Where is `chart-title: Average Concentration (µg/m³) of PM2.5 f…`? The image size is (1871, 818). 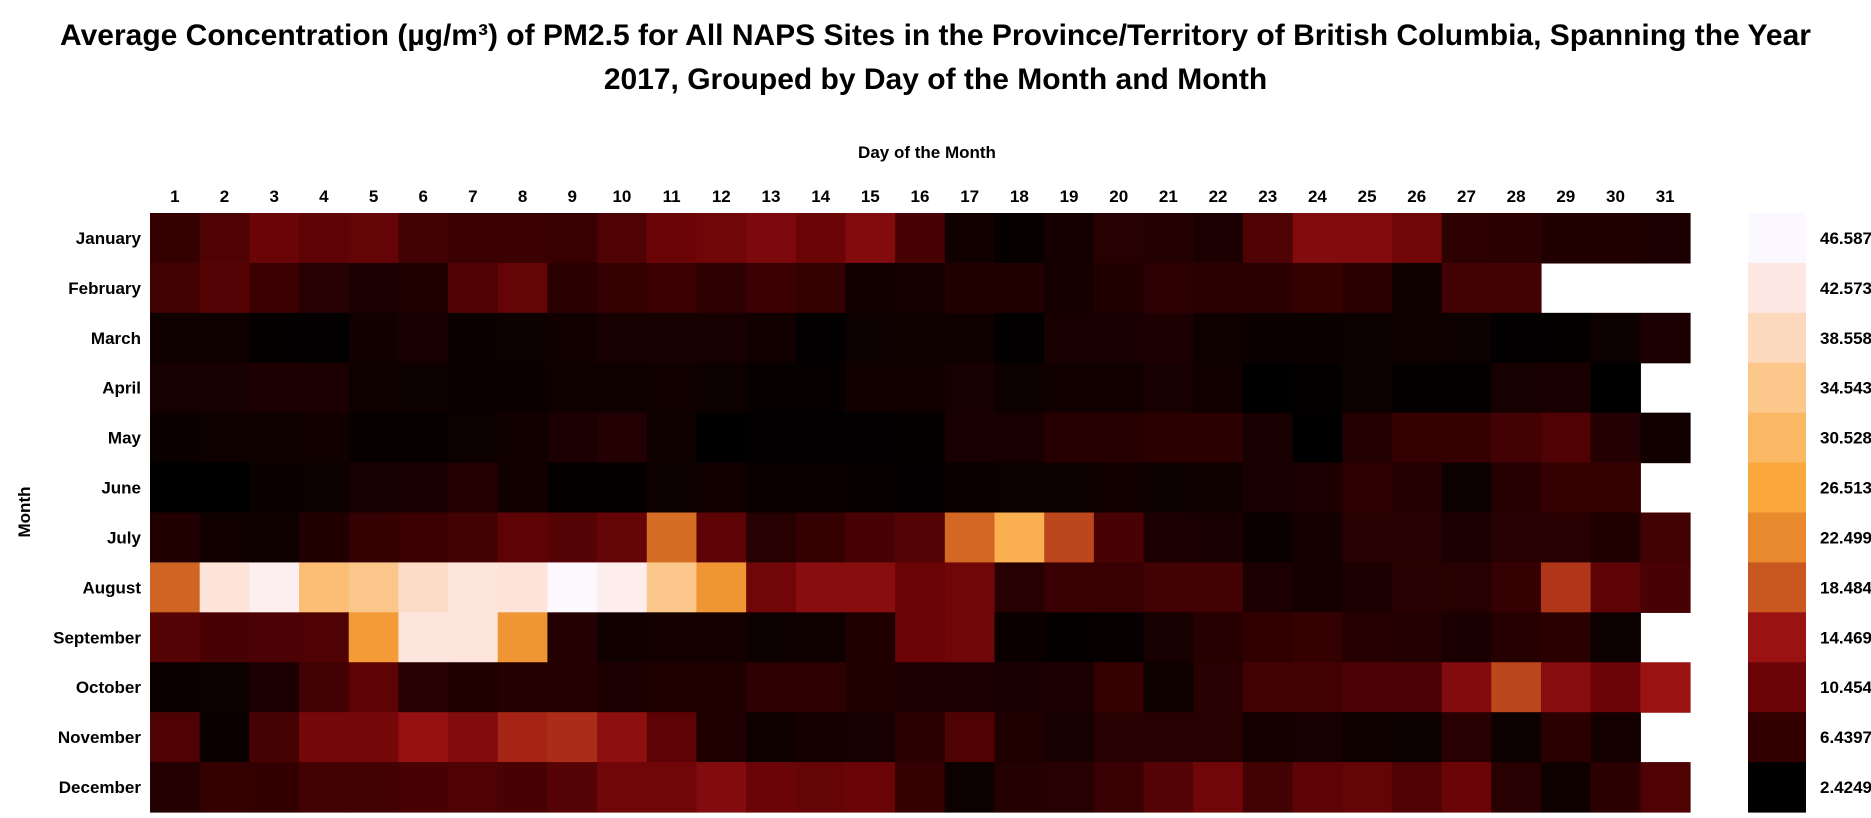 chart-title: Average Concentration (µg/m³) of PM2.5 f… is located at coordinates (935, 58).